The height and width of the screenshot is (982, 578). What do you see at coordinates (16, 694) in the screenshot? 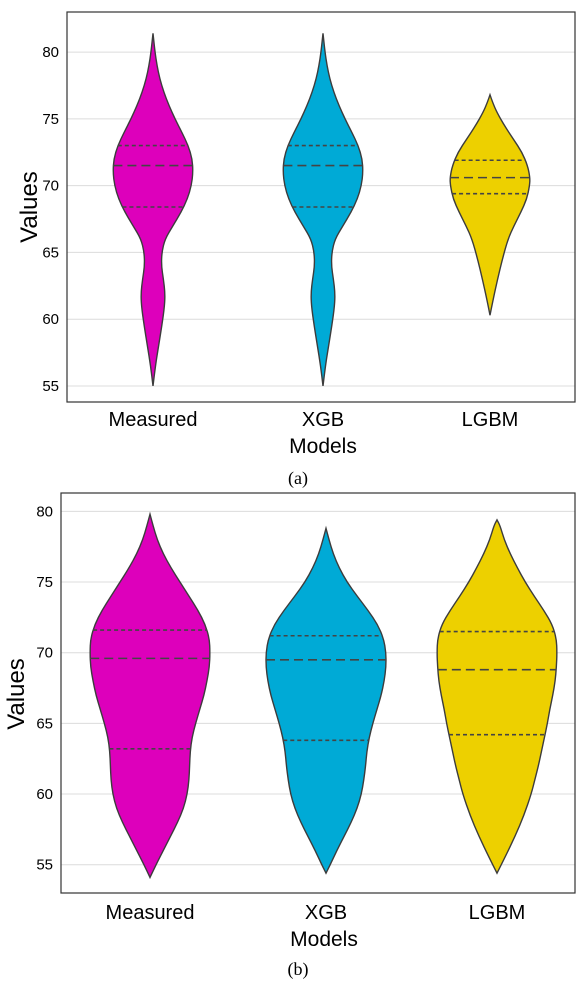
I see `y-axis-label-b: Values` at bounding box center [16, 694].